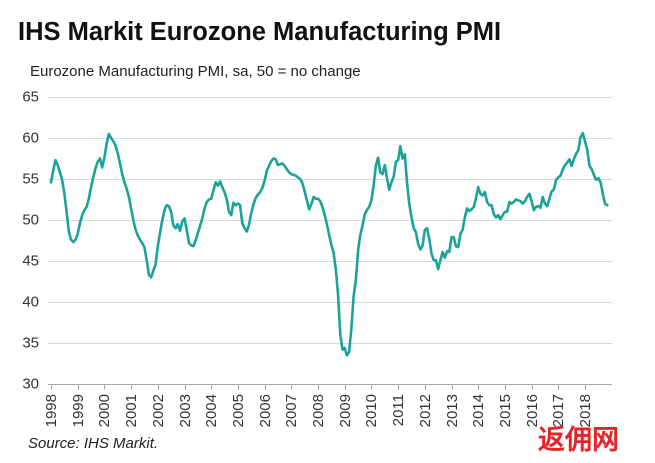 This screenshot has width=655, height=463. I want to click on x-tick-label: 2007, so click(291, 410).